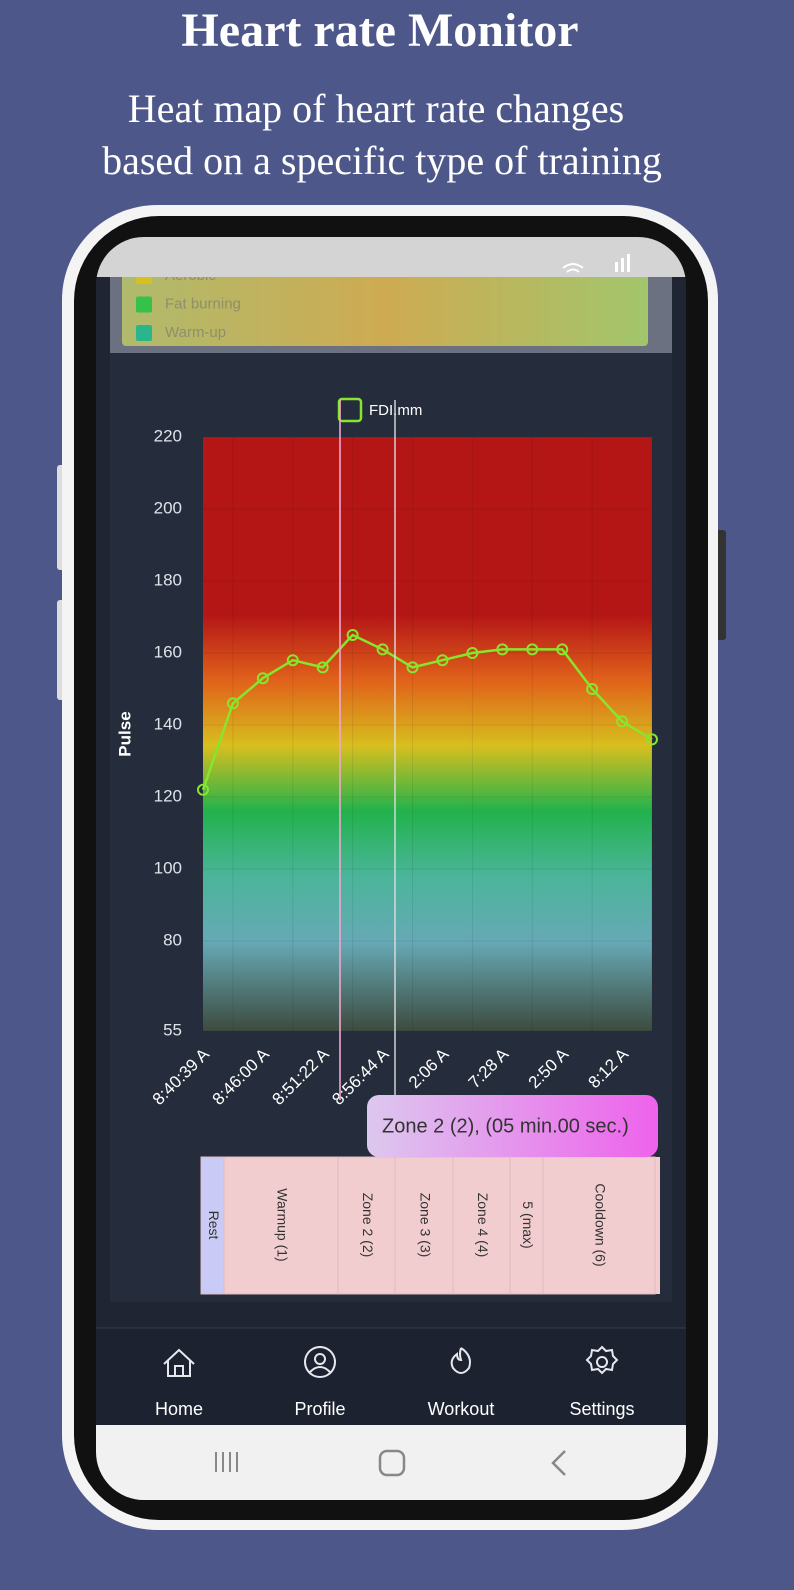 This screenshot has width=794, height=1590. I want to click on y-tick-label: 120, so click(168, 795).